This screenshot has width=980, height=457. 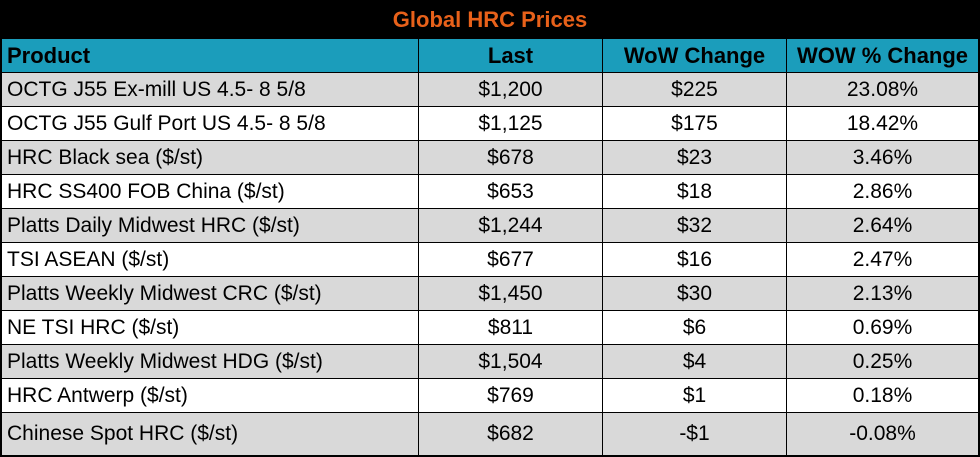 What do you see at coordinates (210, 361) in the screenshot?
I see `cell-product: Platts Weekly Midwest HDG ($/st)` at bounding box center [210, 361].